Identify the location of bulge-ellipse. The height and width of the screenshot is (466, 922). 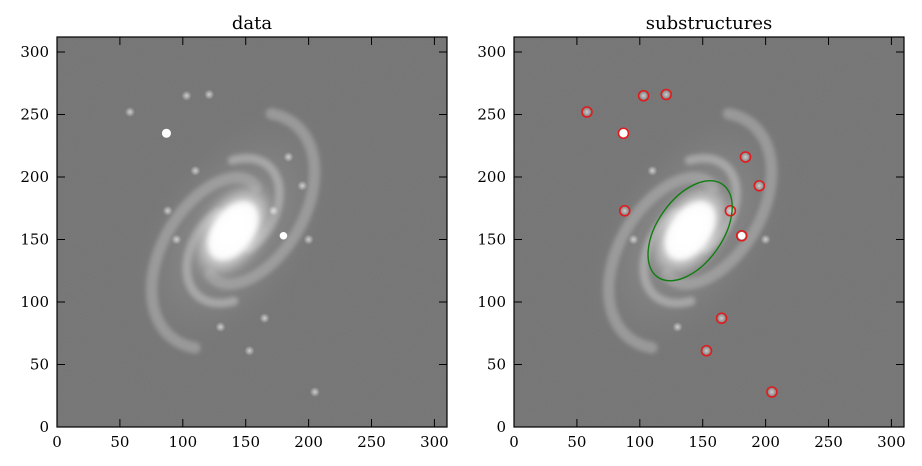
(690, 231).